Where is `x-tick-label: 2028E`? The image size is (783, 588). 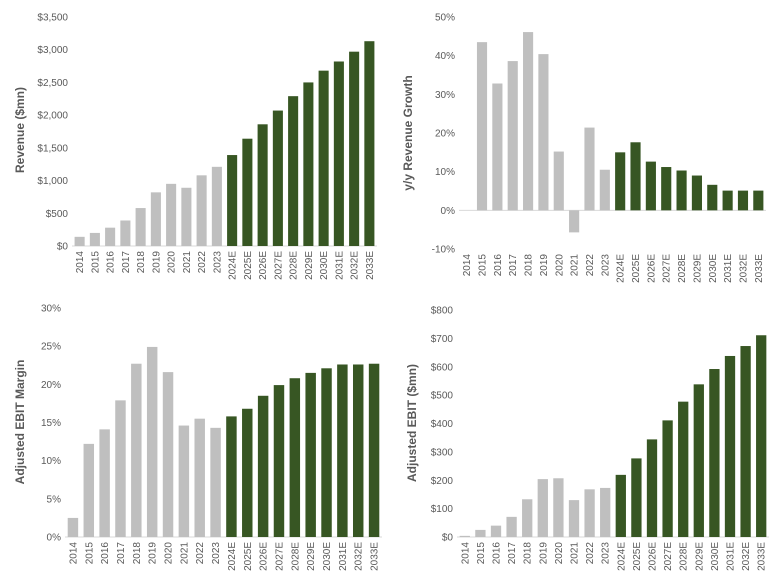 x-tick-label: 2028E is located at coordinates (684, 556).